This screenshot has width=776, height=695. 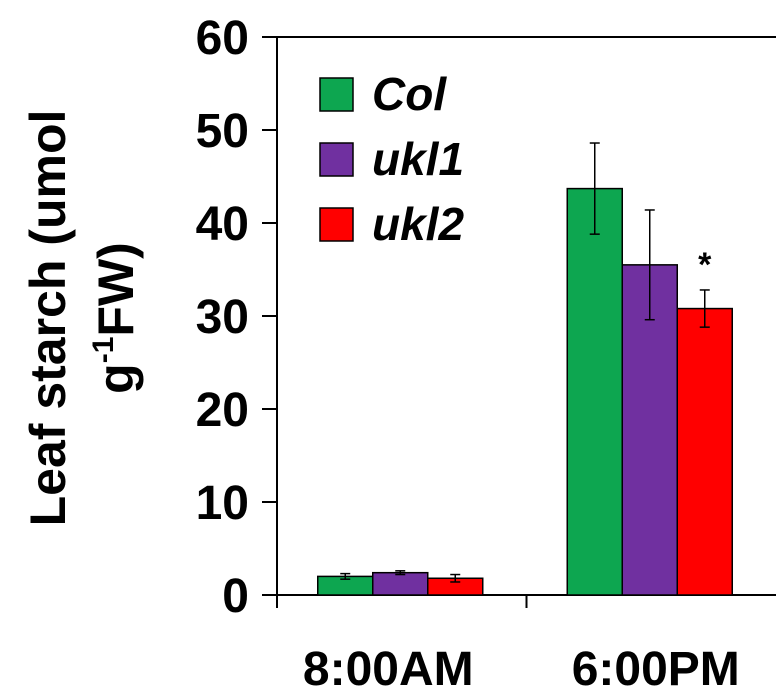 What do you see at coordinates (402, 601) in the screenshot?
I see `x-ticks` at bounding box center [402, 601].